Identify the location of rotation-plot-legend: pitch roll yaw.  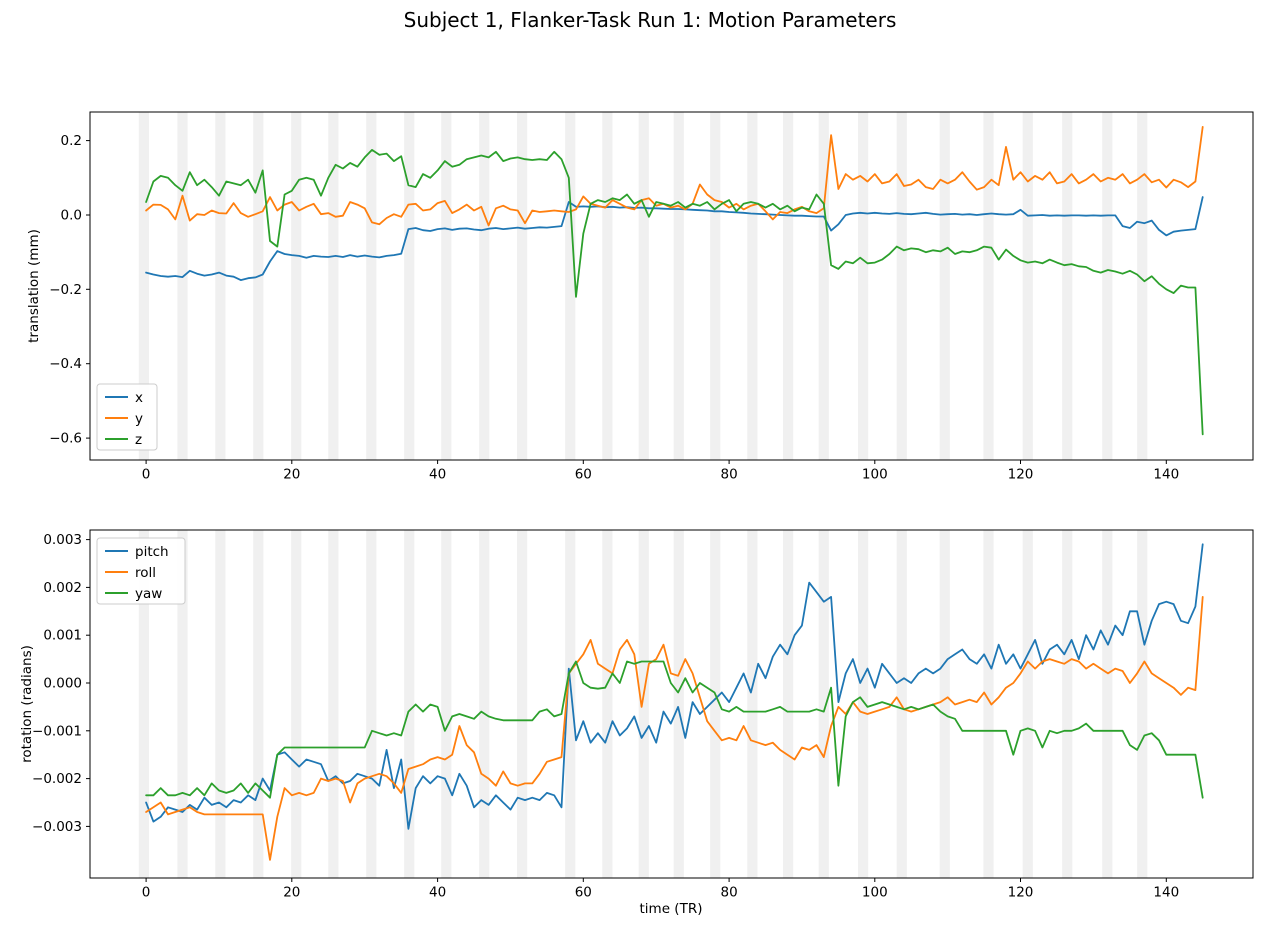
(141, 571).